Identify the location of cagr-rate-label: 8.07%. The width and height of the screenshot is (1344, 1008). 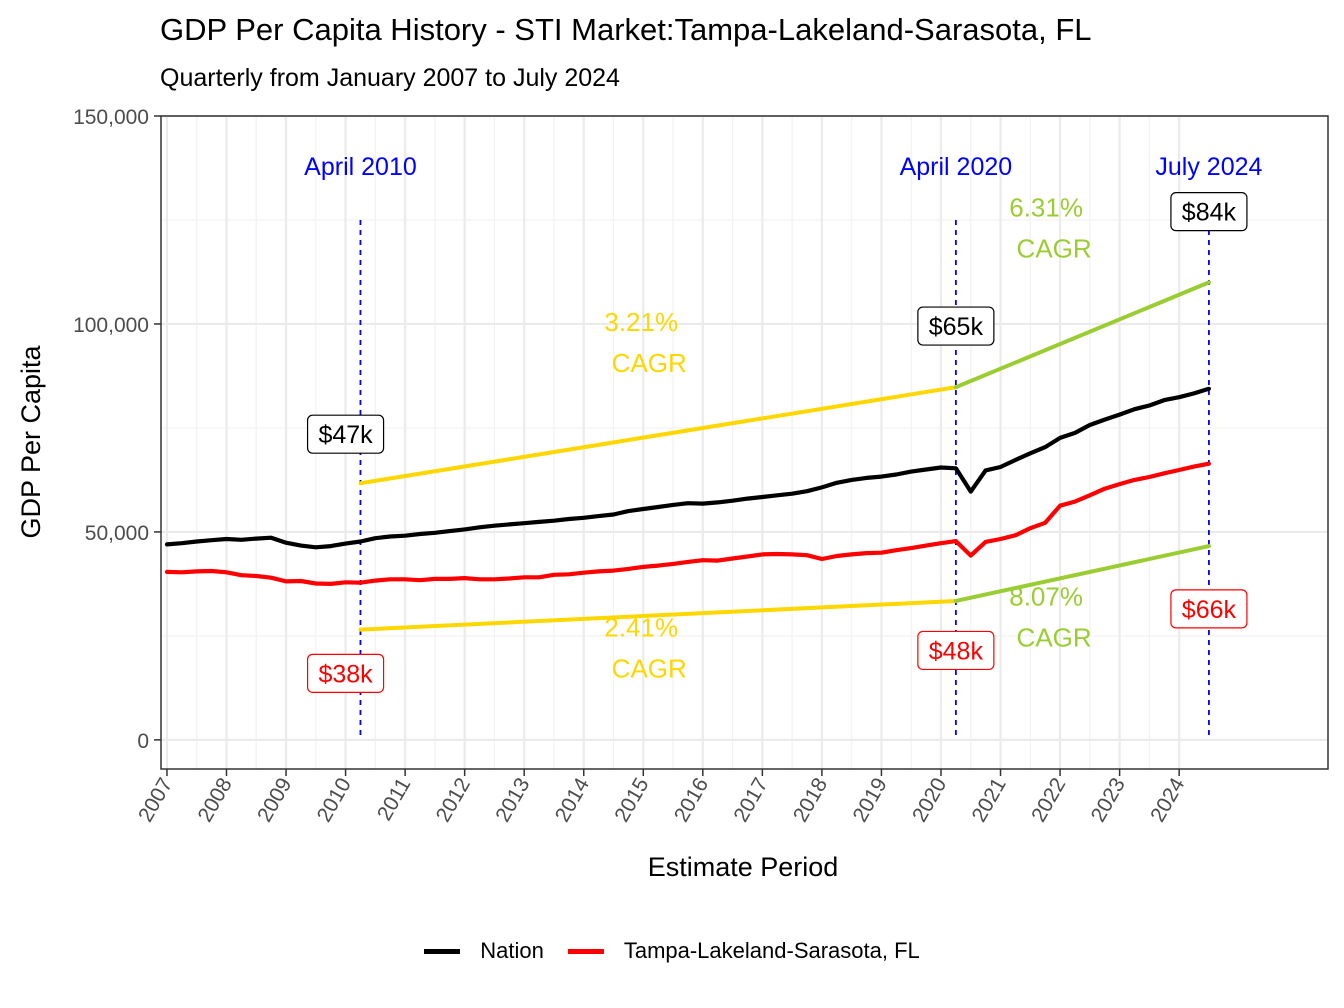
(1046, 596).